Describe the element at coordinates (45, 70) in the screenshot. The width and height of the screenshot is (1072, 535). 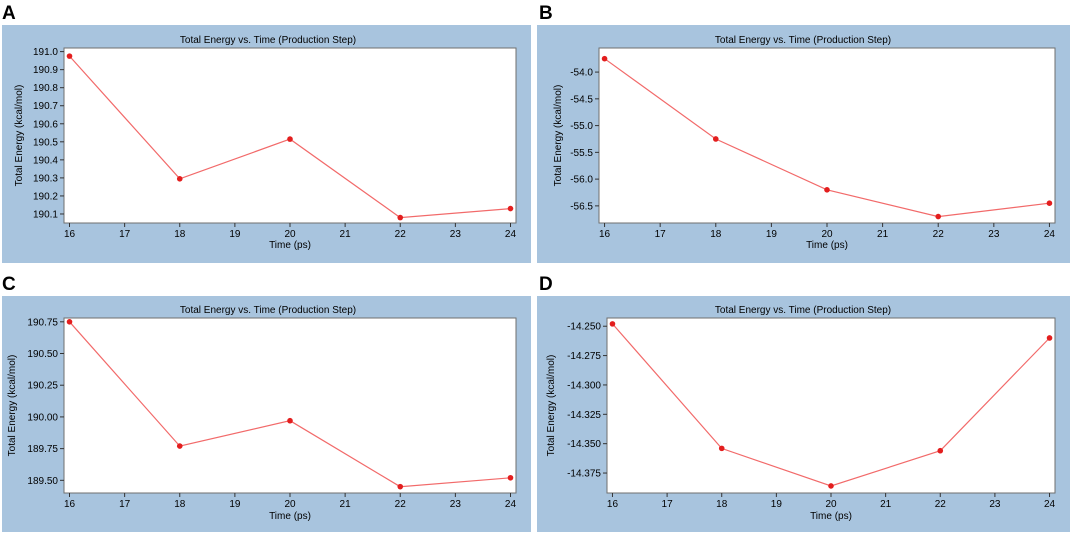
I see `y-tick-label: 190.9` at that location.